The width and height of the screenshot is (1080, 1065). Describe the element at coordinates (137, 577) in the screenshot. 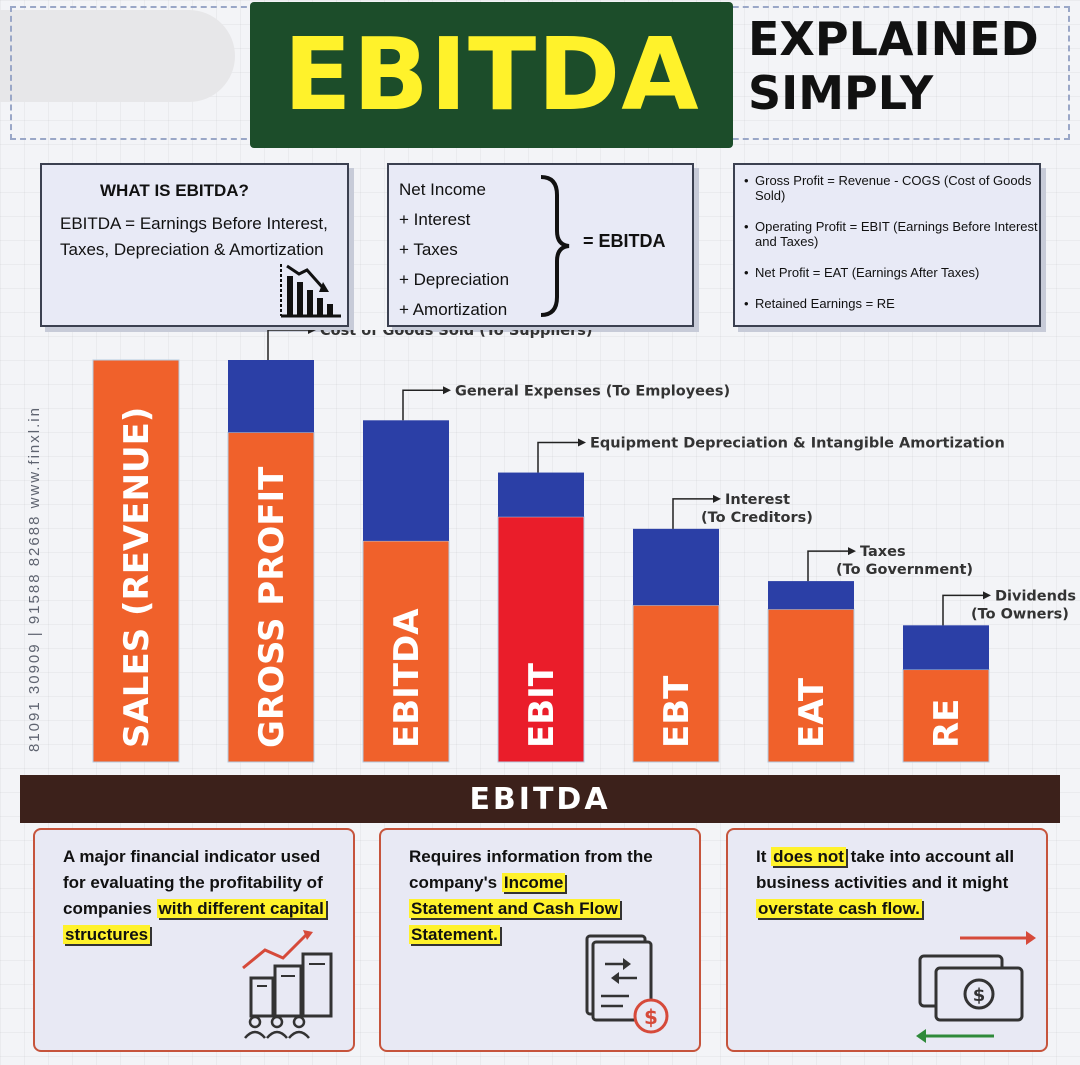

I see `bar-label: SALES (REVENUE)` at that location.